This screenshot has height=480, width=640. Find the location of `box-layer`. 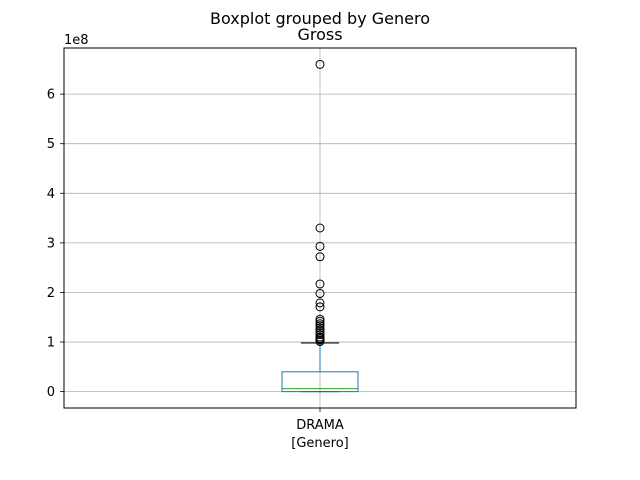

box-layer is located at coordinates (320, 226).